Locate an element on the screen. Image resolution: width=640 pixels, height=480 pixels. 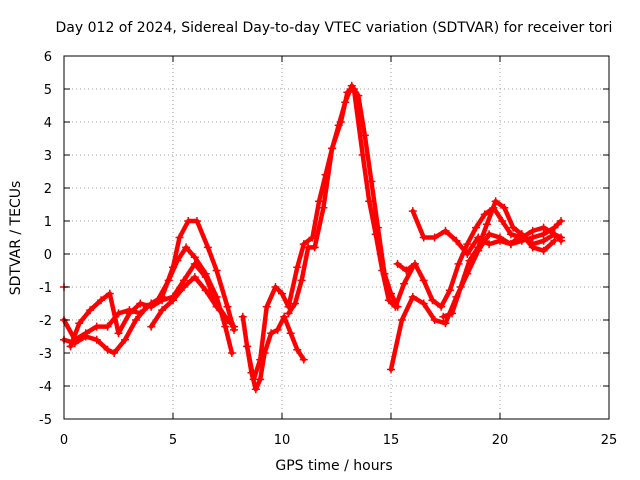
y-tick-label: 1 is located at coordinates (48, 222).